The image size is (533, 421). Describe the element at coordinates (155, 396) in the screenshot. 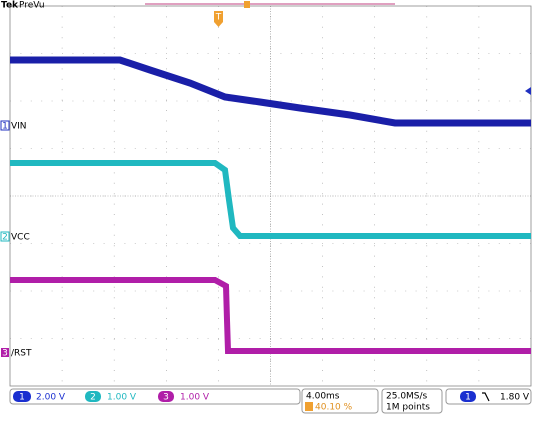

I see `channel-box` at that location.